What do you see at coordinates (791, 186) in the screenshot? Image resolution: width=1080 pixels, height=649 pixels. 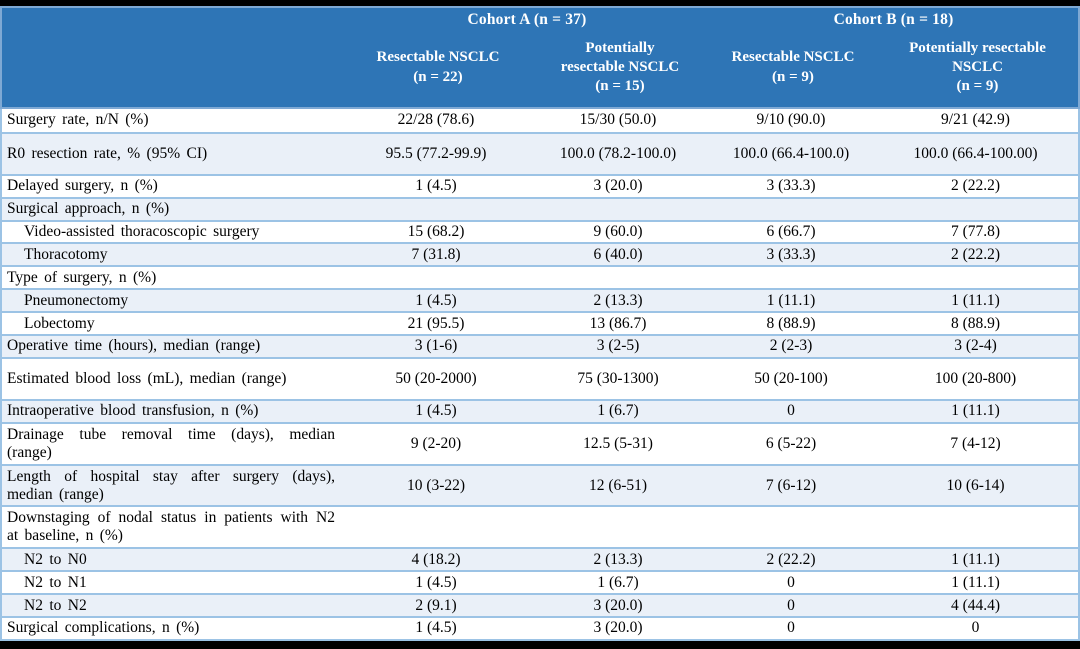 I see `row-value: 3 (33.3)` at bounding box center [791, 186].